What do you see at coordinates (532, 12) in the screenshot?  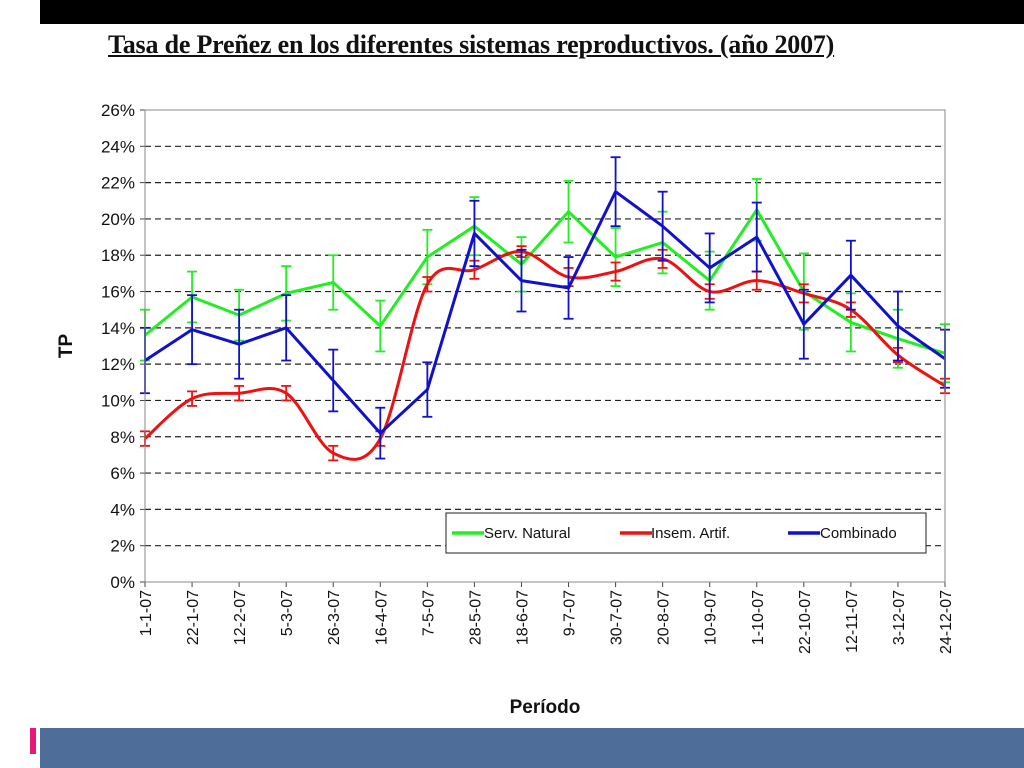 I see `top-bar` at bounding box center [532, 12].